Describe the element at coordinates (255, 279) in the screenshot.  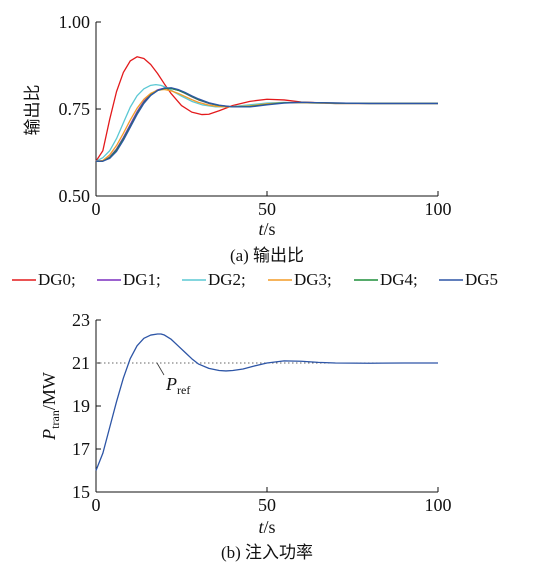
I see `legend: DG0; DG1; DG2; DG3; DG4; DG5` at that location.